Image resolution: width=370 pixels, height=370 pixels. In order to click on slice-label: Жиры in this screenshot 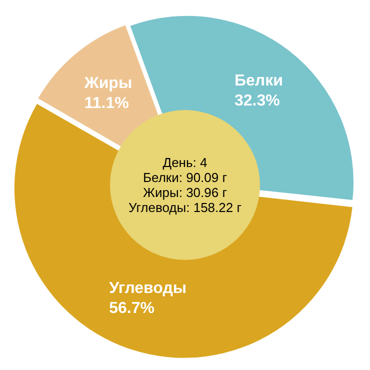, I will do `click(107, 83)`.